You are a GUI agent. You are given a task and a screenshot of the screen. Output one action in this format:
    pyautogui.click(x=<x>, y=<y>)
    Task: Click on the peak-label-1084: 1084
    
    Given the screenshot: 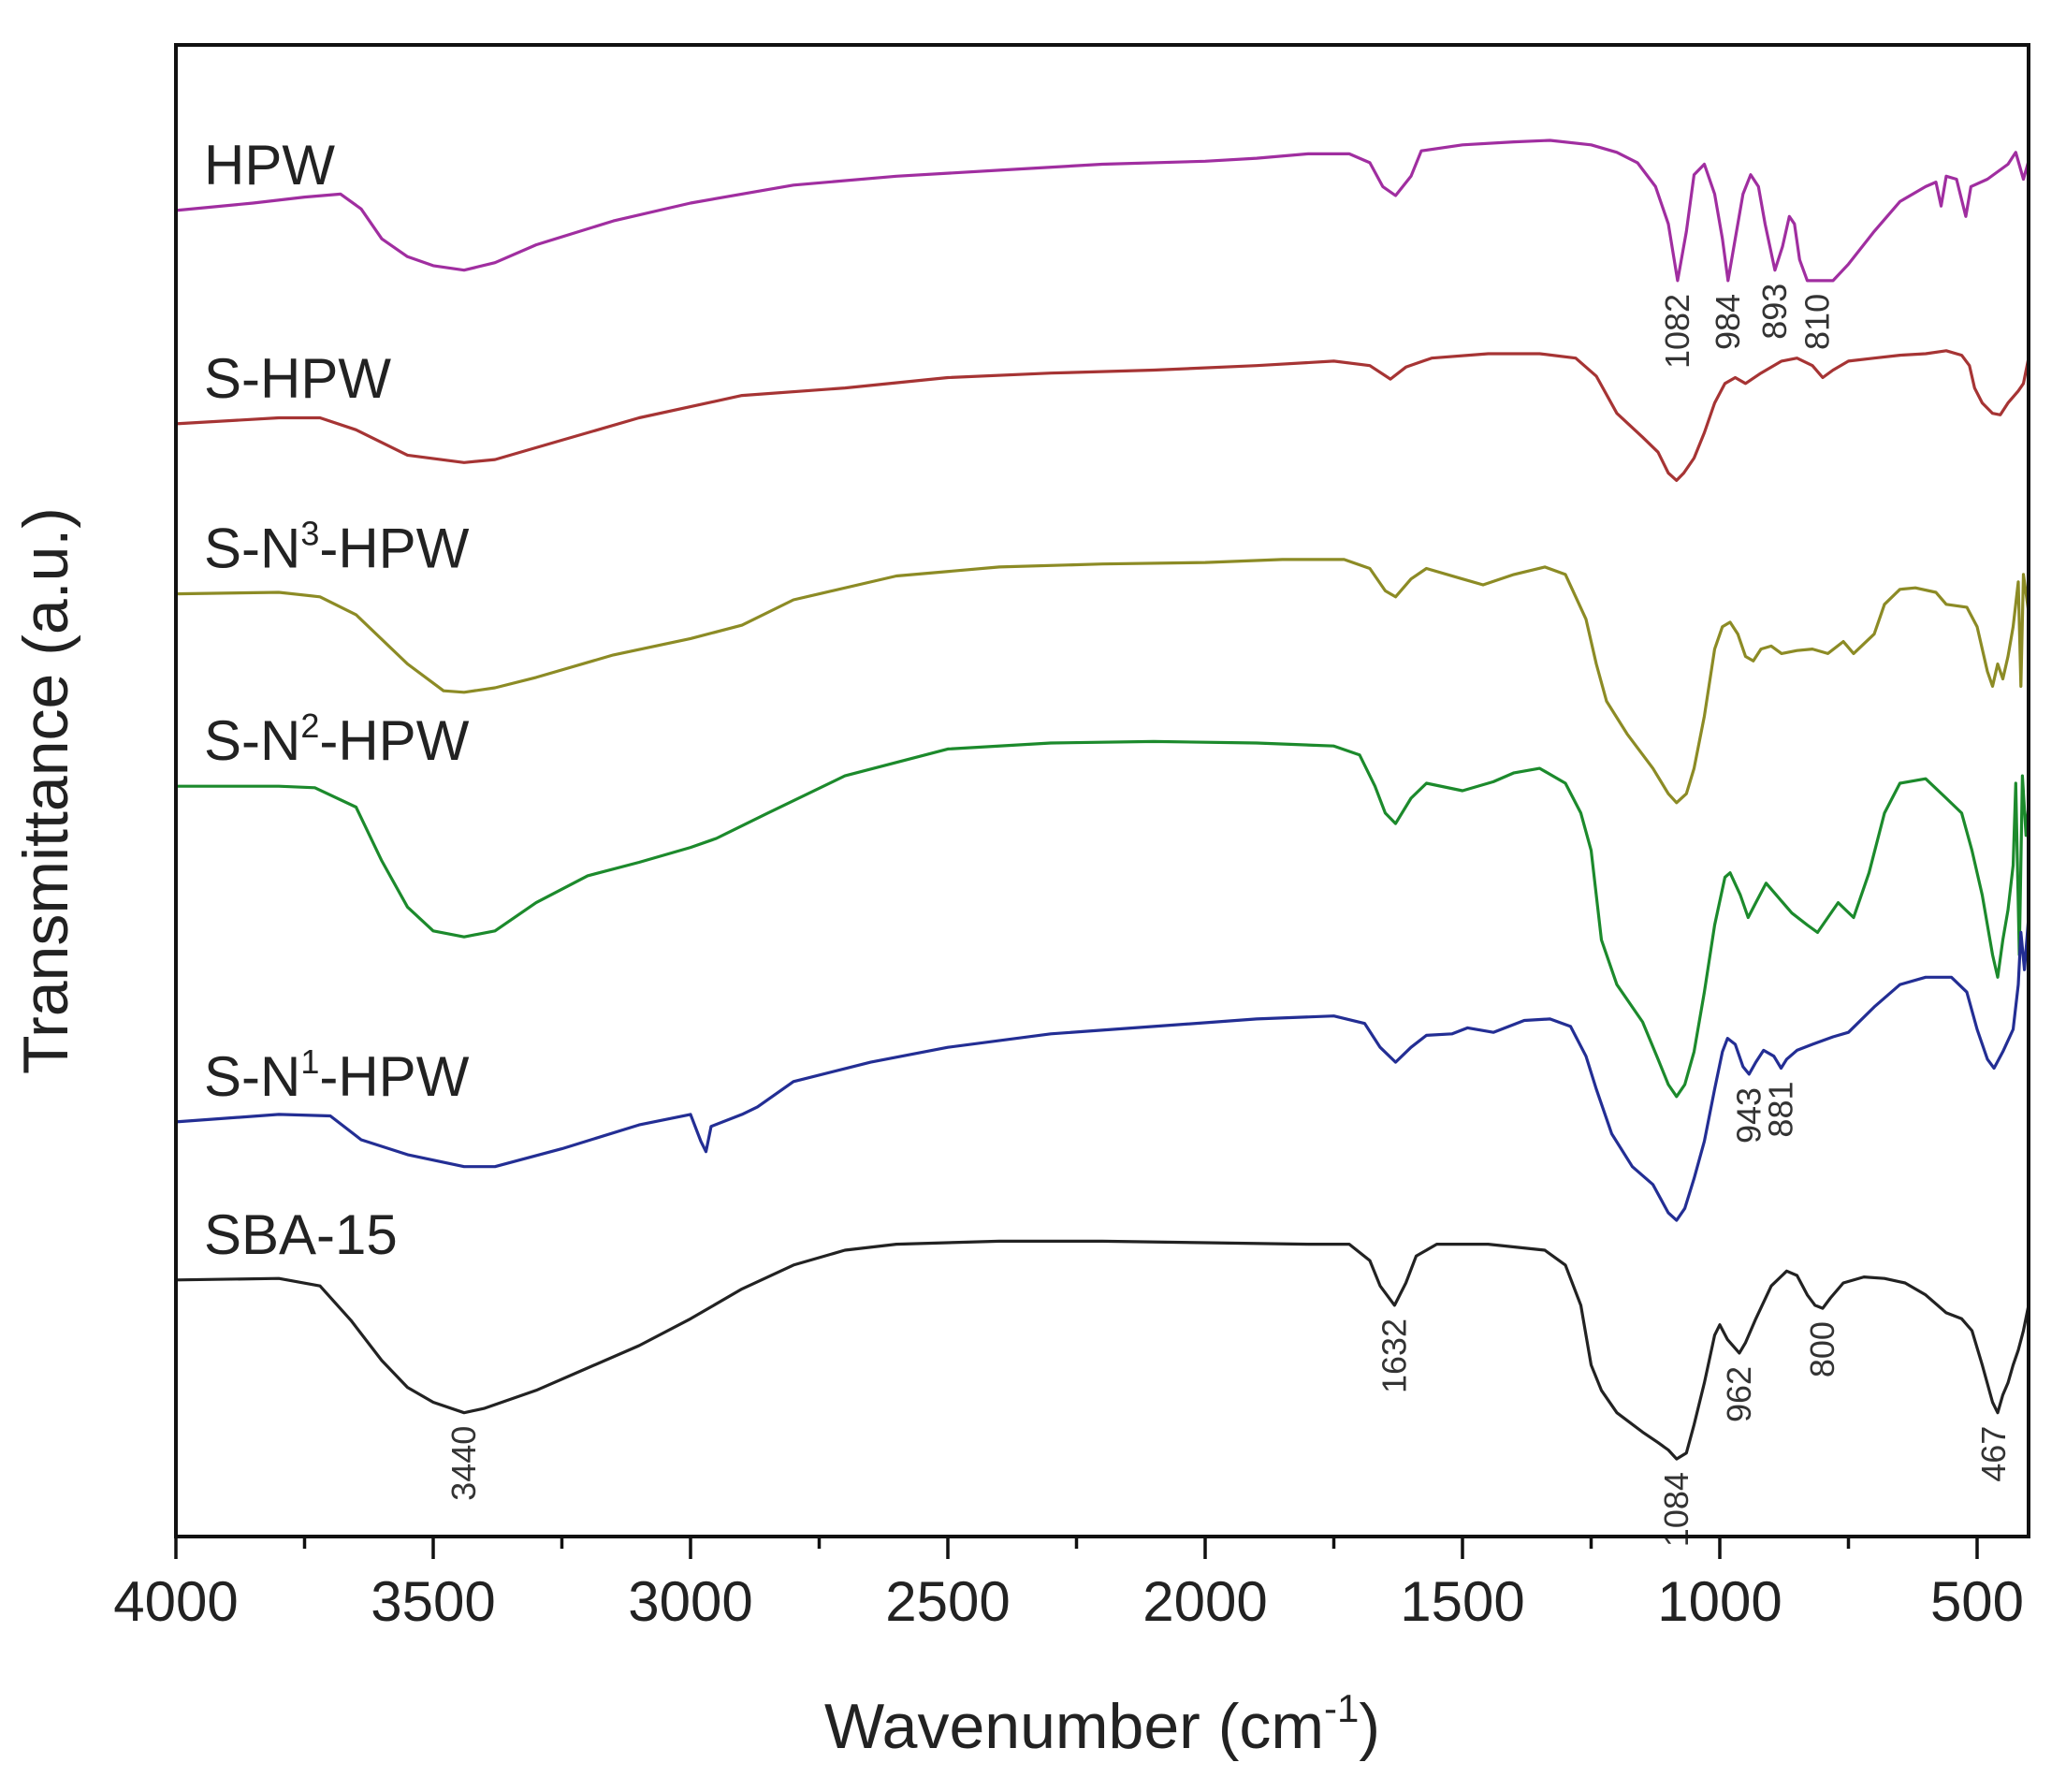 What is the action you would take?
    pyautogui.click(x=1676, y=1509)
    